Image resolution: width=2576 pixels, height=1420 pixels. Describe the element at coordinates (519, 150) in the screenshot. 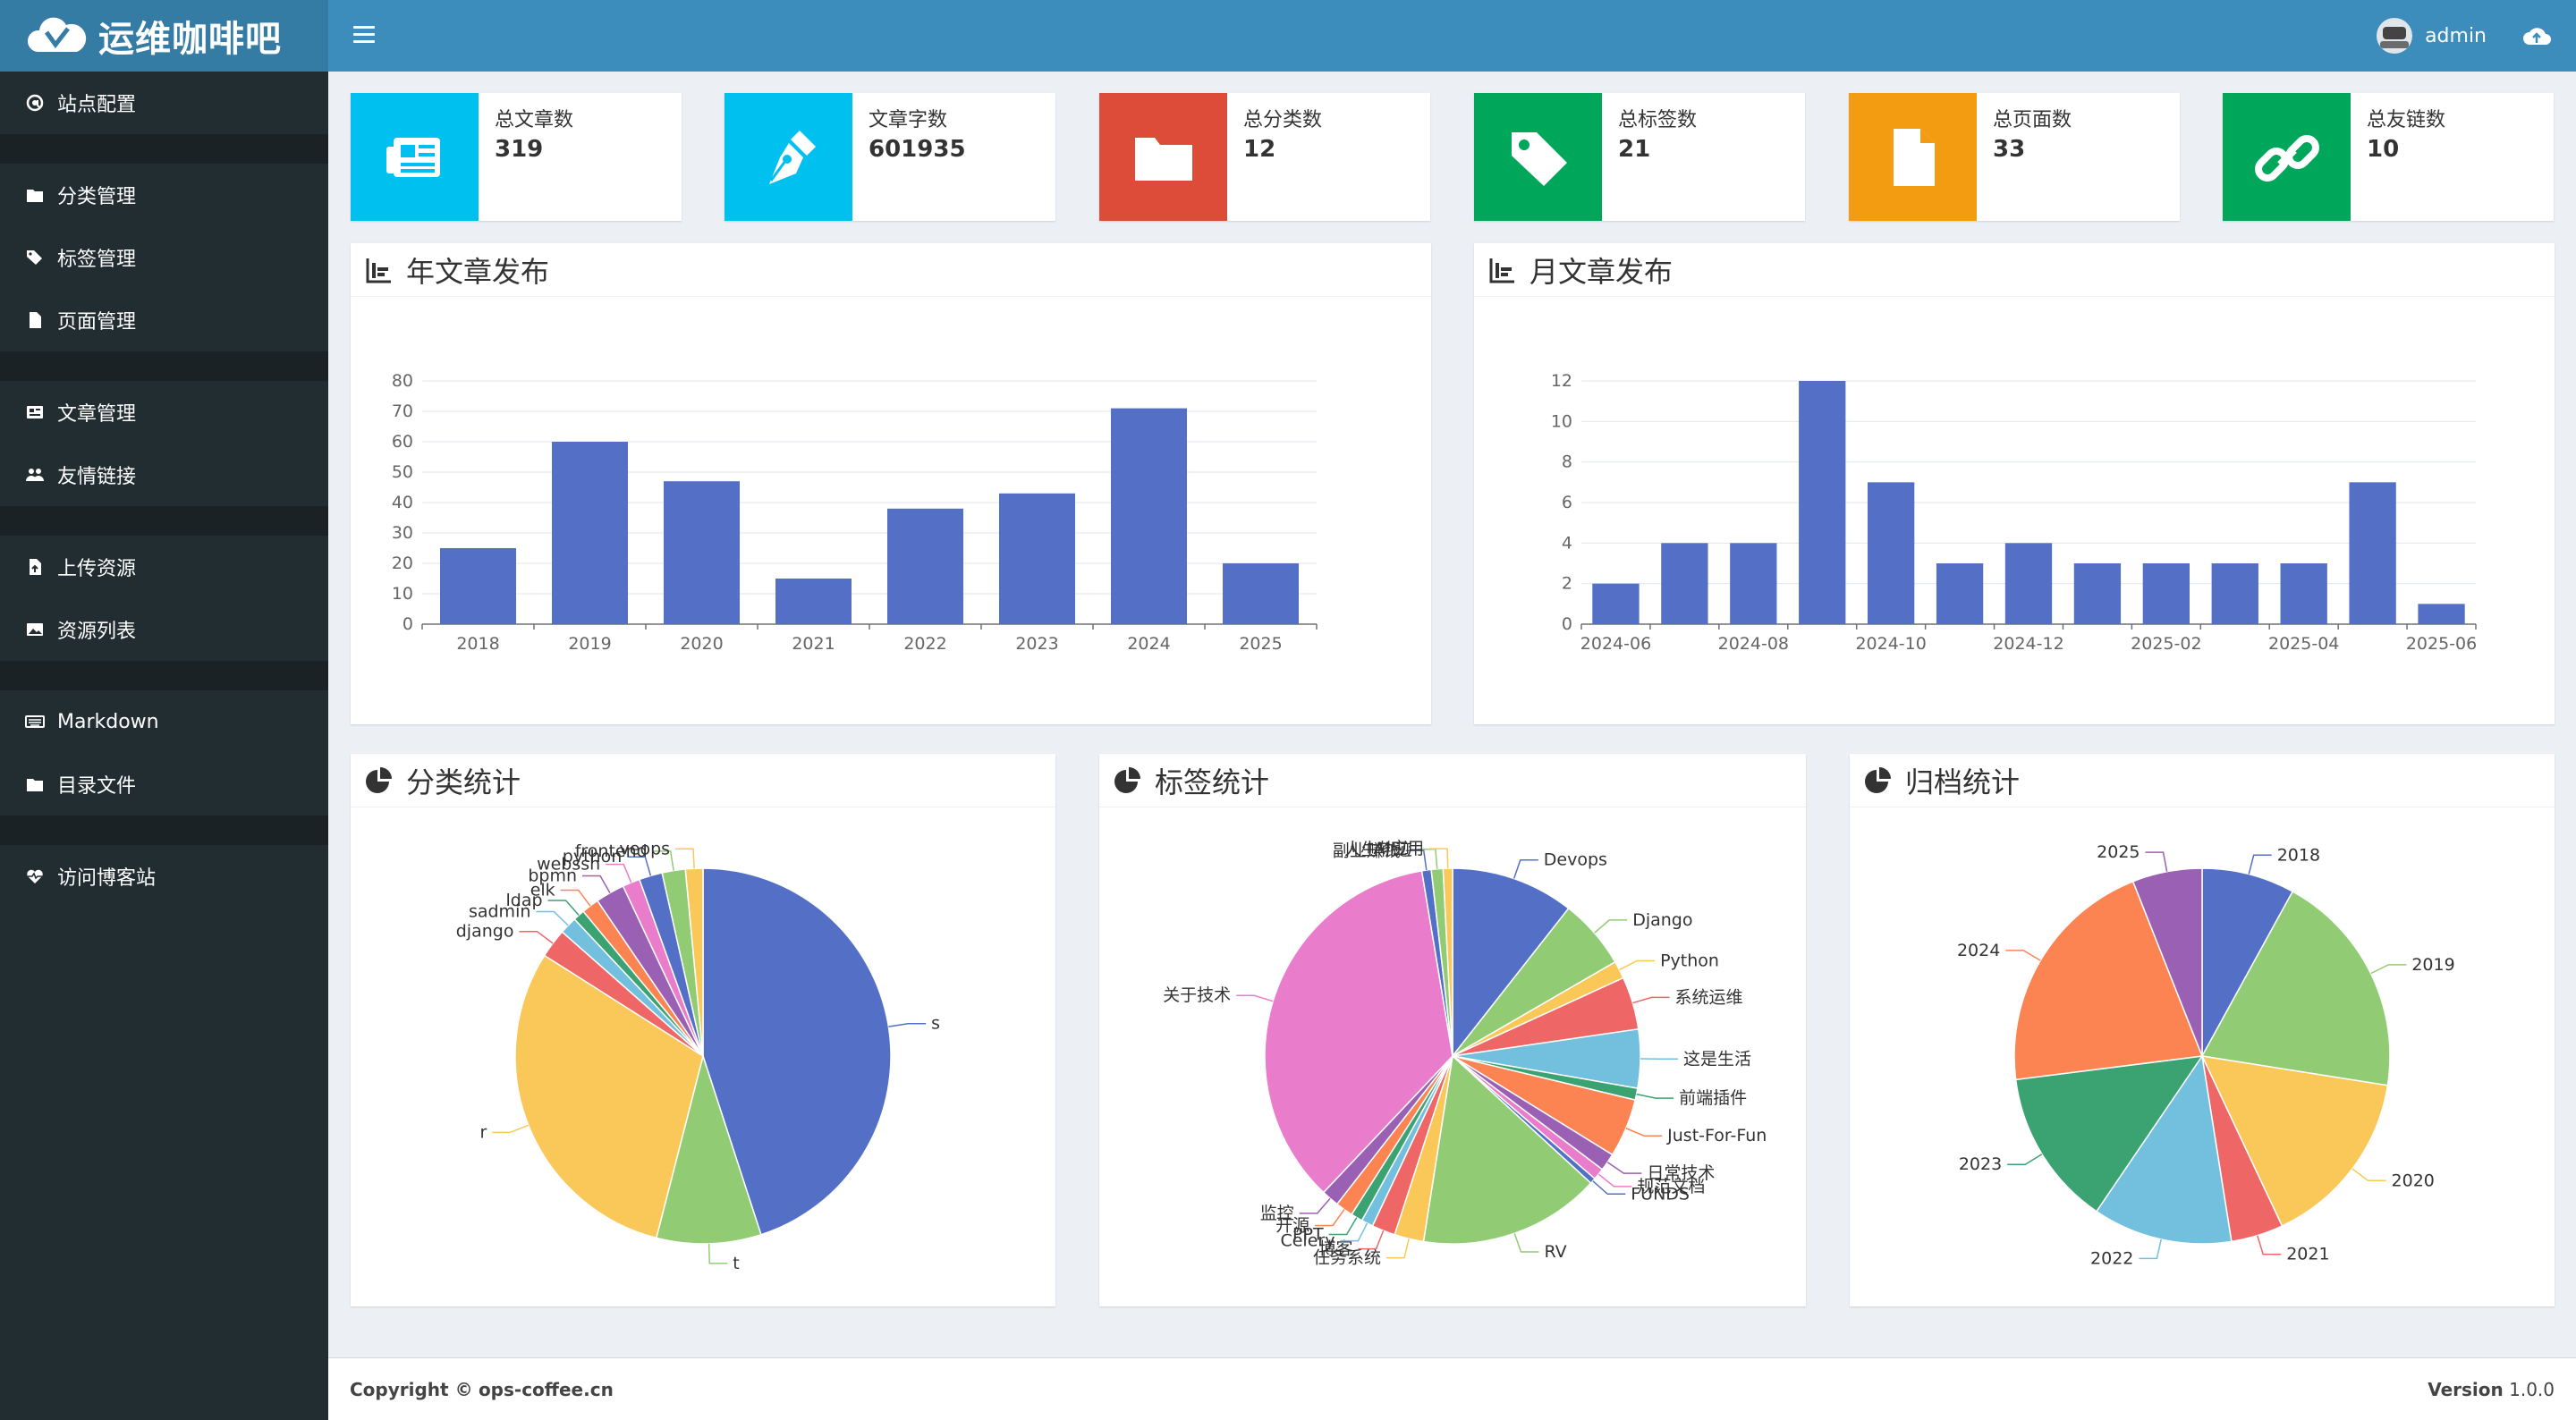

I see `stat-value: 319` at that location.